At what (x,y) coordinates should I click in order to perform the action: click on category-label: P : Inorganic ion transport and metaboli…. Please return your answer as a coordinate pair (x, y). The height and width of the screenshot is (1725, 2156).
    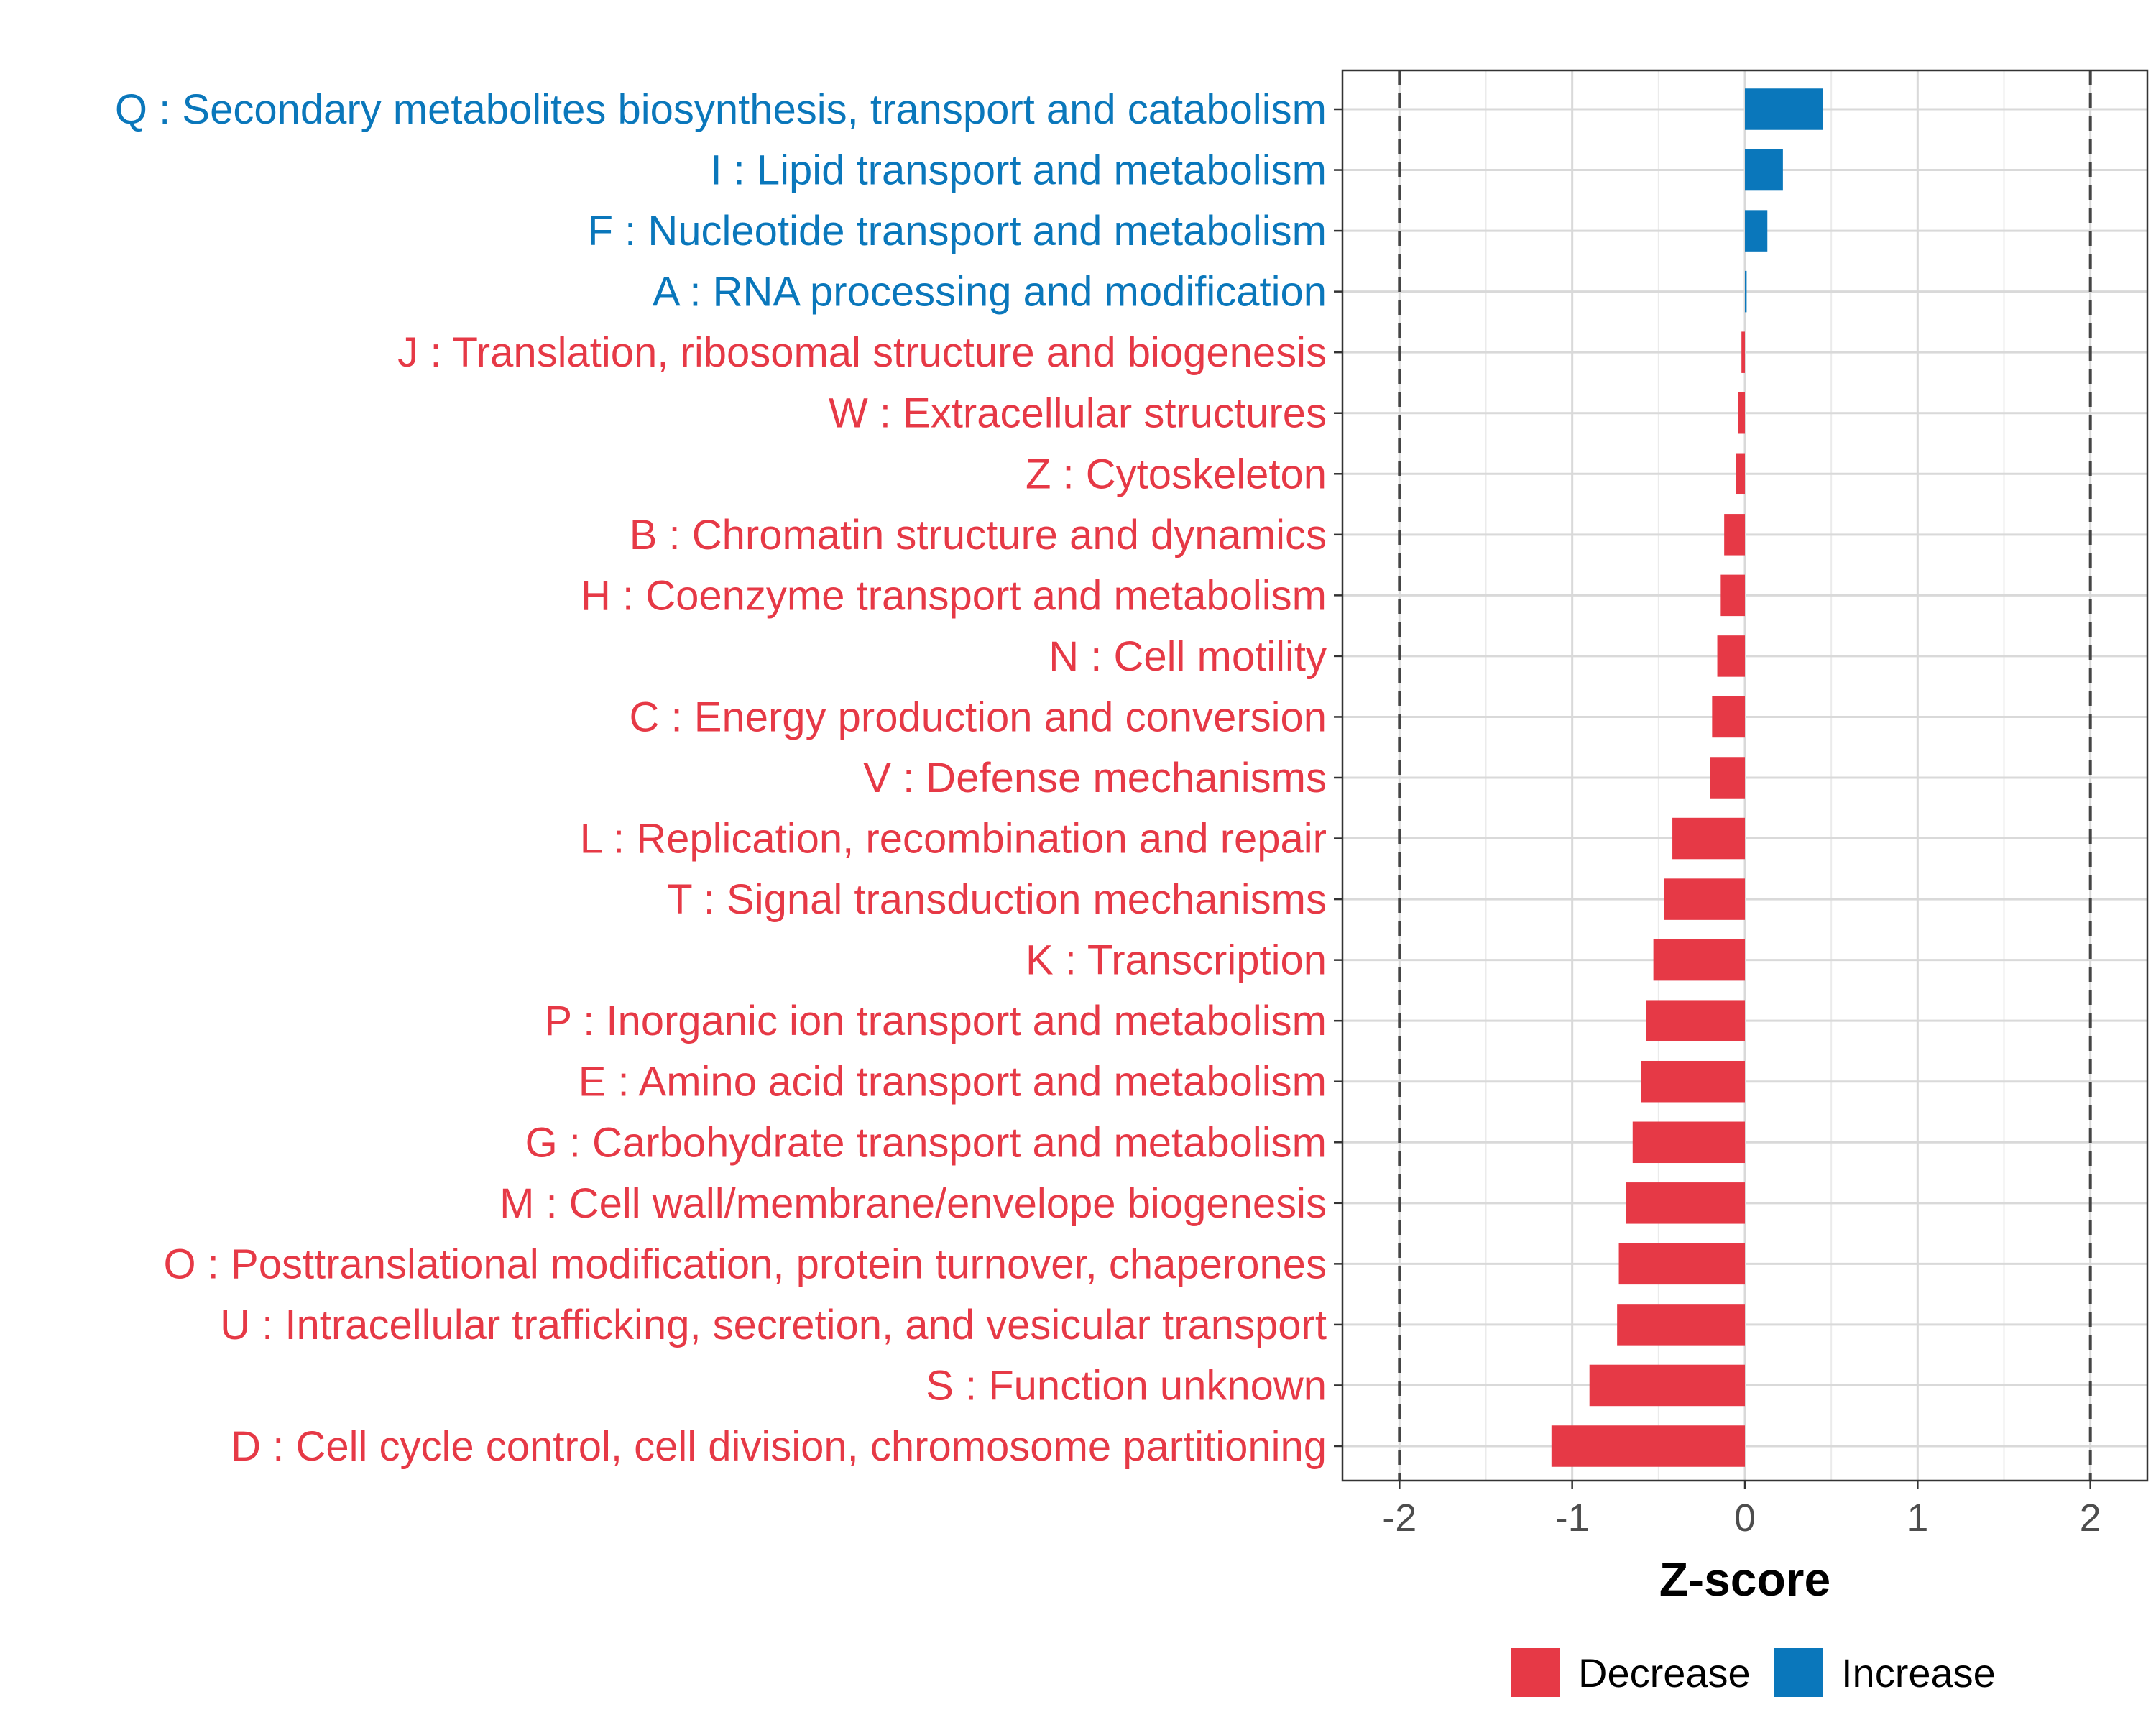
    Looking at the image, I should click on (935, 1021).